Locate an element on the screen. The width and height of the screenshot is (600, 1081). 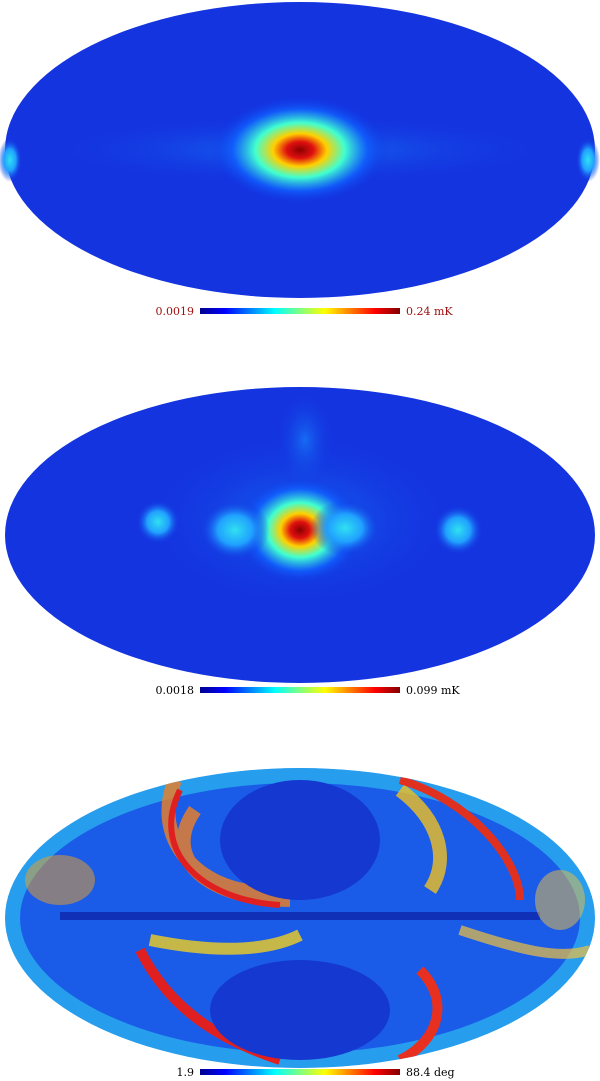
spur is located at coordinates (305, 440).